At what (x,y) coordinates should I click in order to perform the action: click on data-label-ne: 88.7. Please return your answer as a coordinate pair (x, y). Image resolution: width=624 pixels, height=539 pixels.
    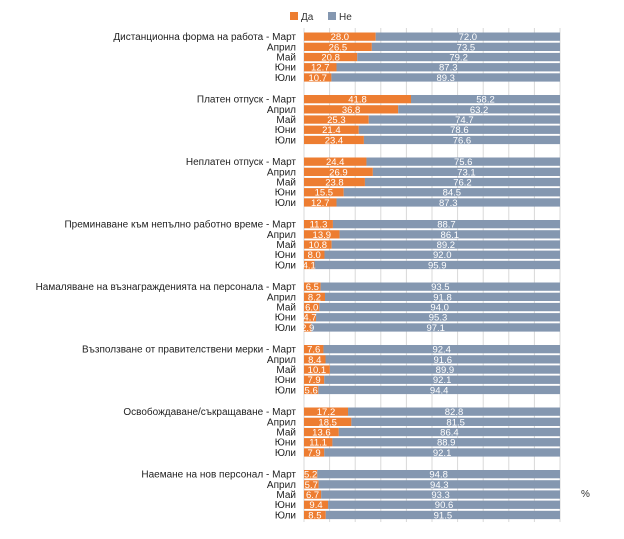
    Looking at the image, I should click on (446, 225).